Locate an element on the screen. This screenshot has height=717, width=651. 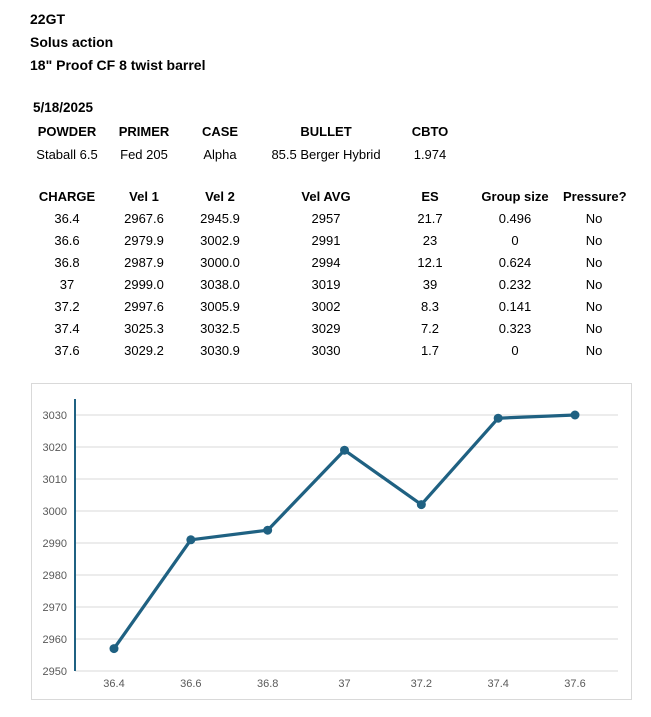
y-tick-label: 2950 is located at coordinates (55, 672).